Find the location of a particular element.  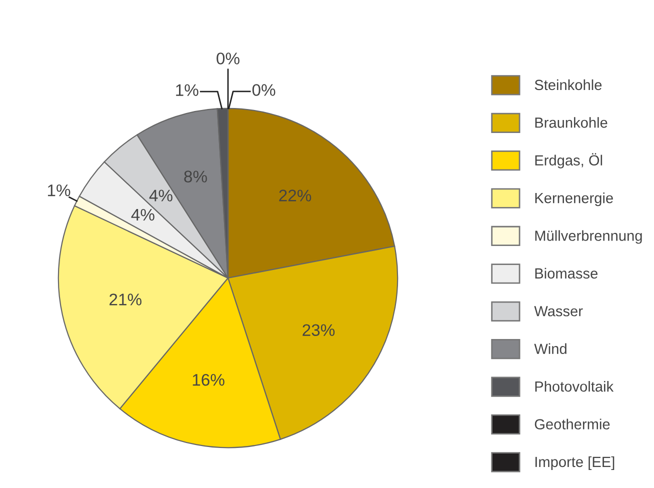

legend-label: Photovoltaik is located at coordinates (574, 386).